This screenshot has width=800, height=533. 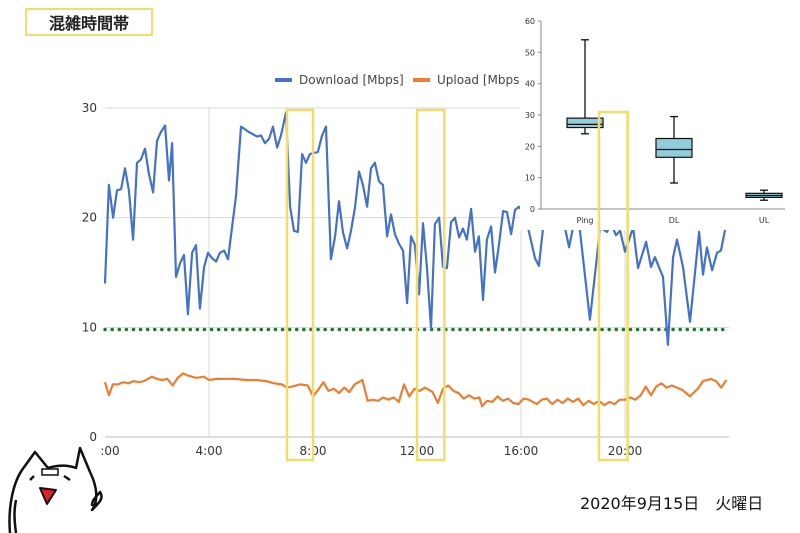 I want to click on y-tick-label: 10, so click(x=89, y=327).